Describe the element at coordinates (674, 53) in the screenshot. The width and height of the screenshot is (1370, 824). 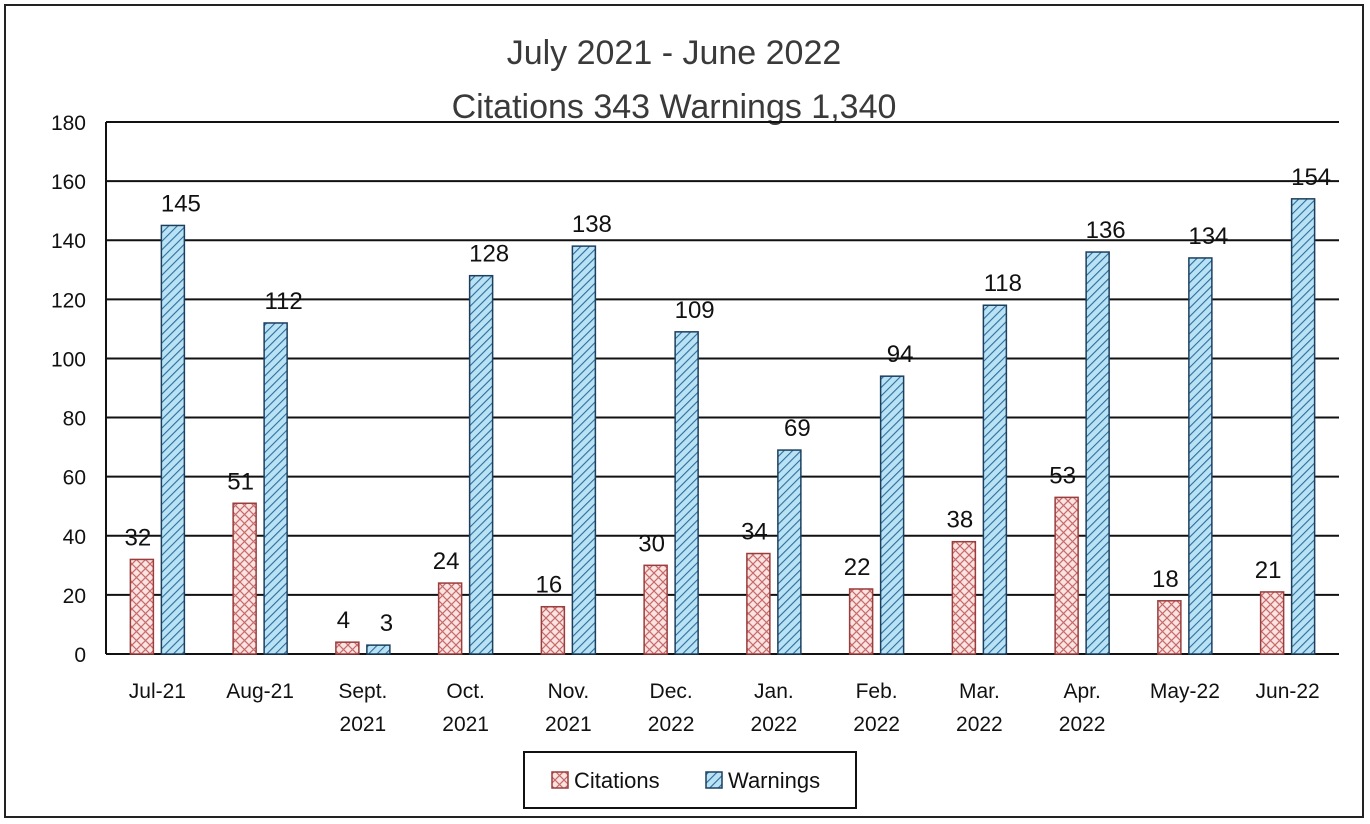
I see `chart-title-line1: July 2021 - June 2022` at that location.